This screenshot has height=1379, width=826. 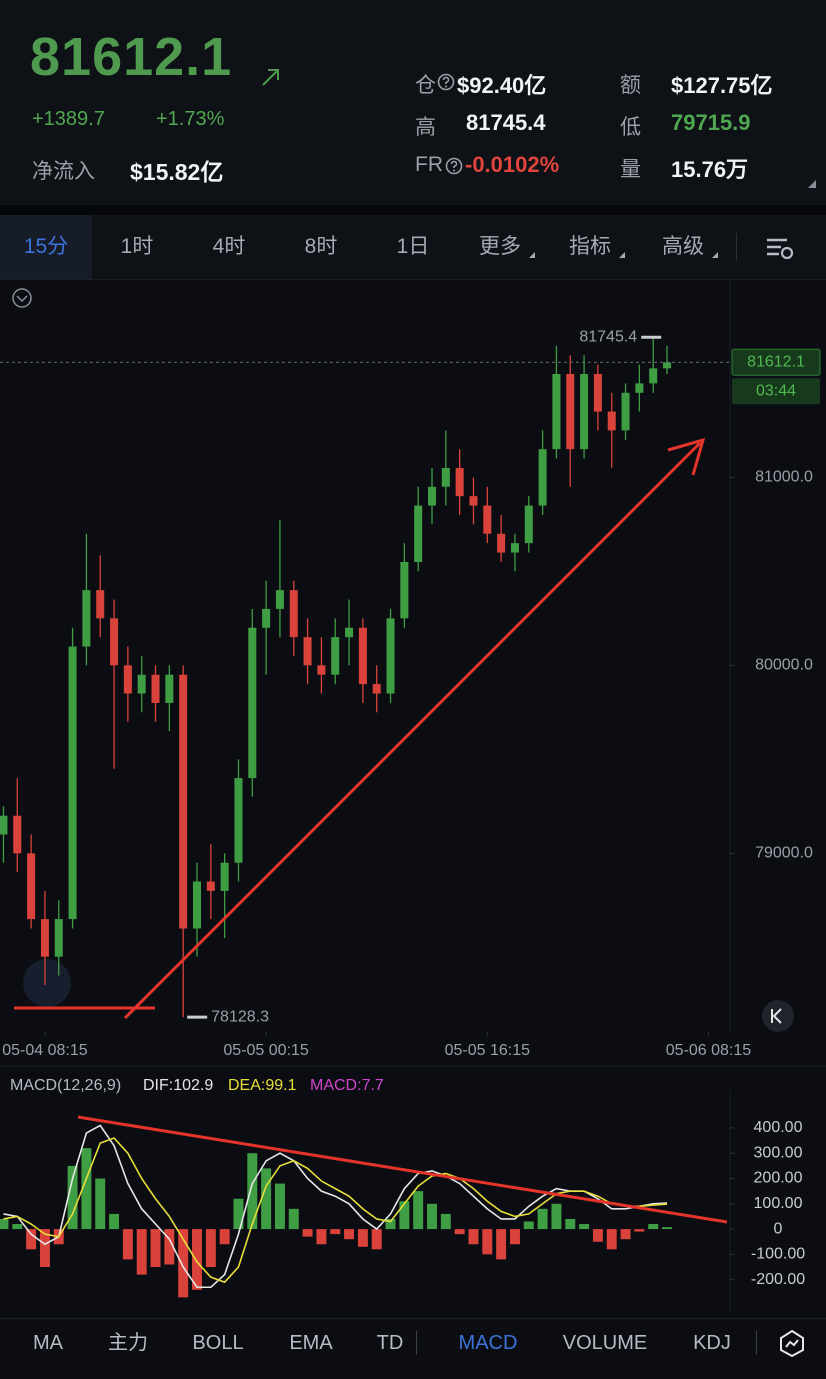 I want to click on stat-value: 79715.9, so click(x=711, y=122).